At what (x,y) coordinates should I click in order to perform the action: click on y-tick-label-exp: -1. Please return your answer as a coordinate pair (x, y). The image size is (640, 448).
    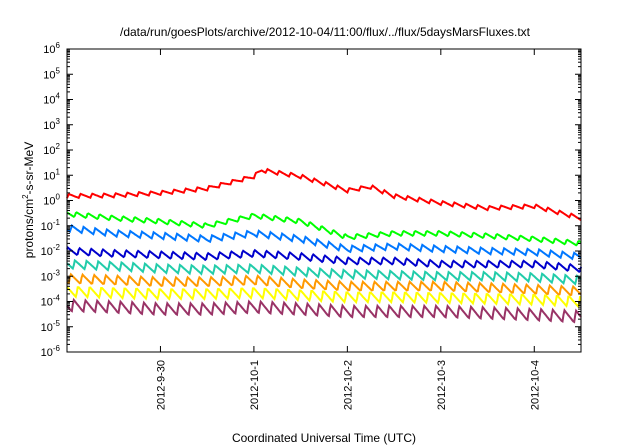
    Looking at the image, I should click on (57, 222).